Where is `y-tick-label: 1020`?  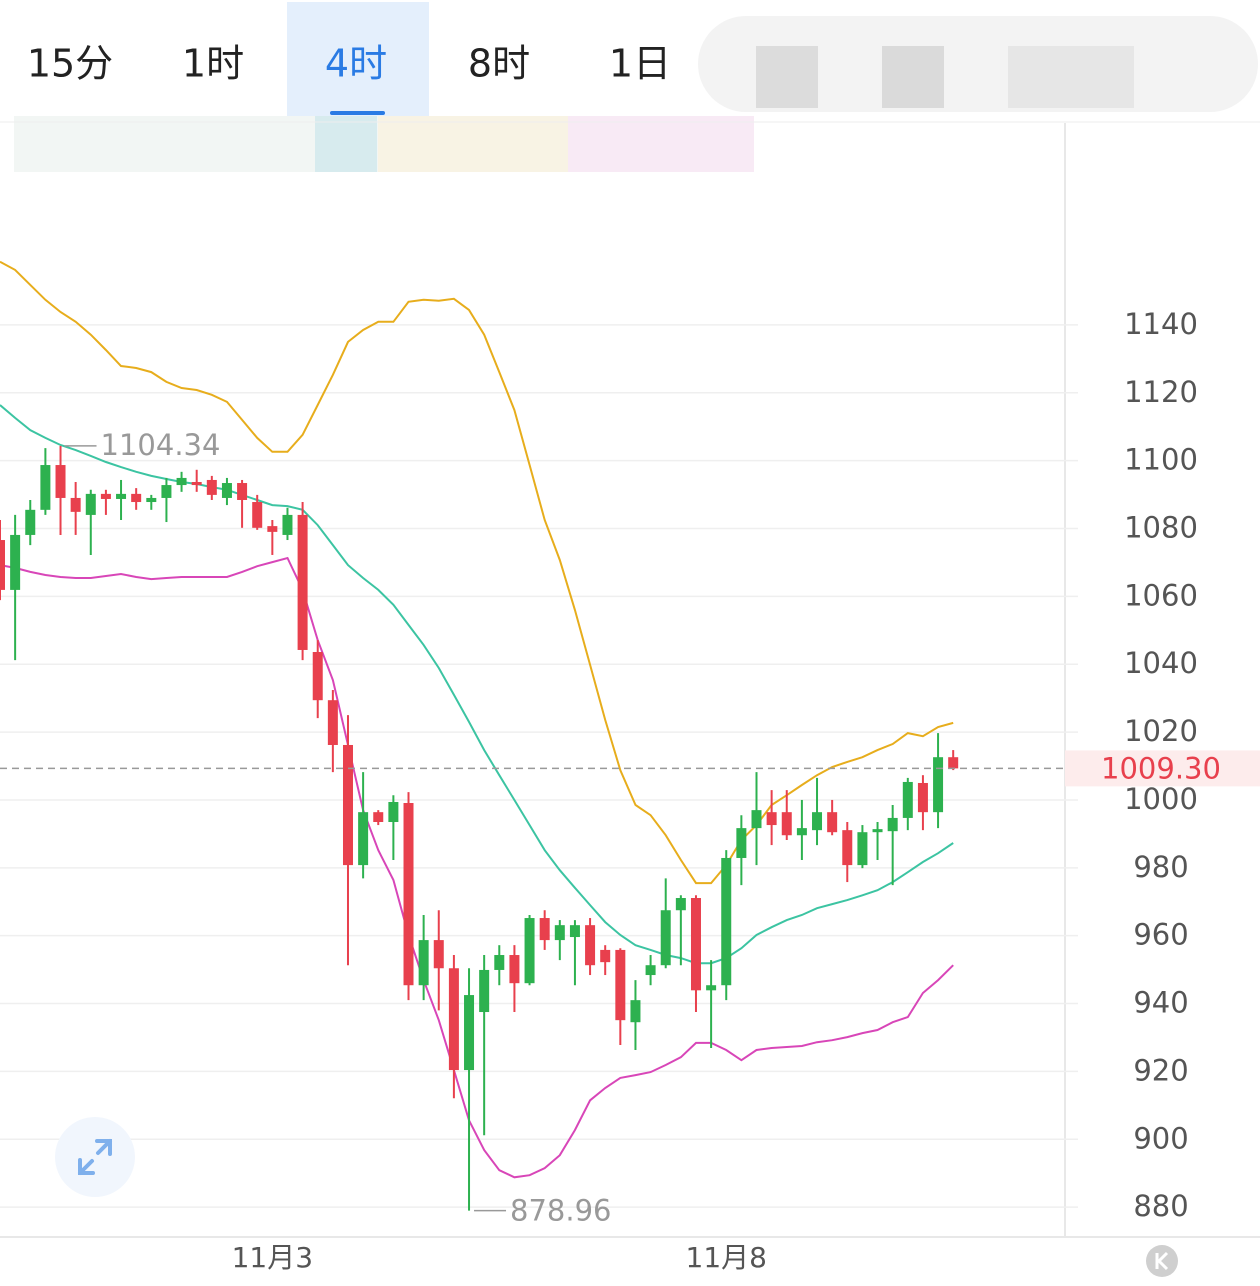
y-tick-label: 1020 is located at coordinates (1161, 731).